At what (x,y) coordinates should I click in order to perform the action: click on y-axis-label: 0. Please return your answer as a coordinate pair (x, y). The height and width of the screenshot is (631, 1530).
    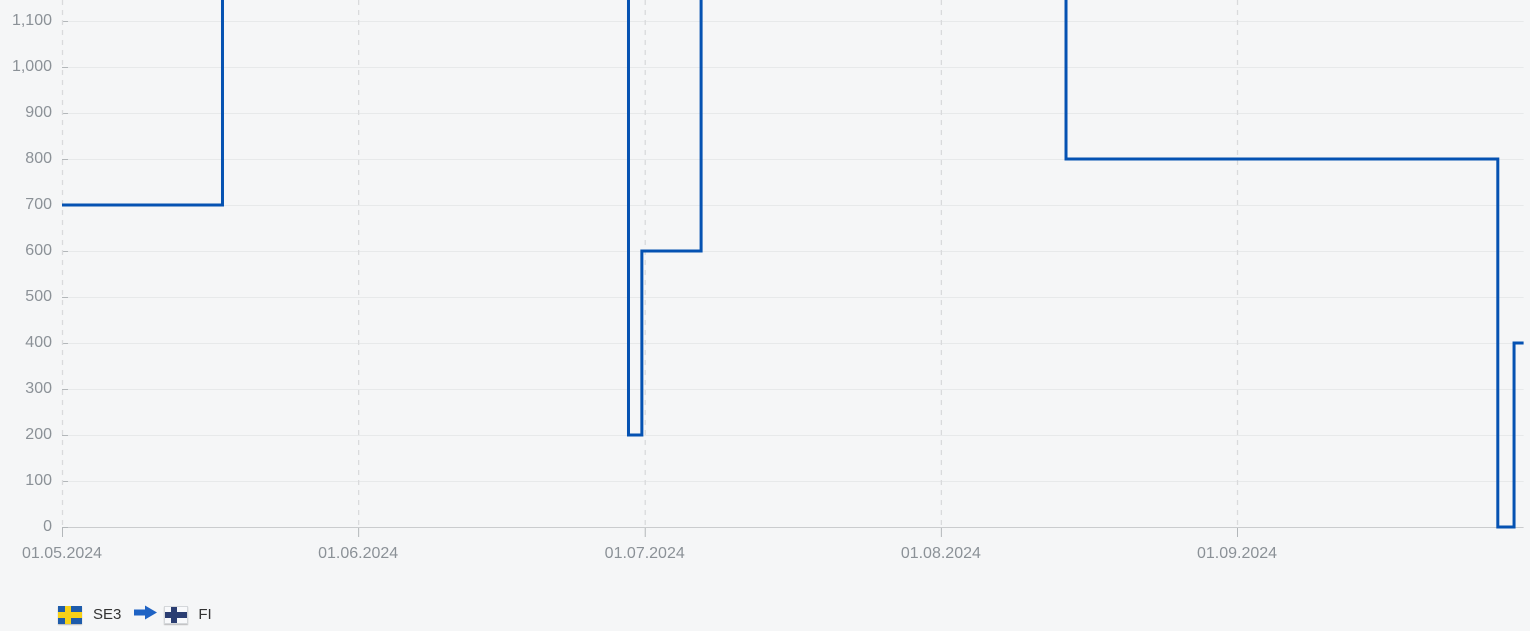
    Looking at the image, I should click on (47, 526).